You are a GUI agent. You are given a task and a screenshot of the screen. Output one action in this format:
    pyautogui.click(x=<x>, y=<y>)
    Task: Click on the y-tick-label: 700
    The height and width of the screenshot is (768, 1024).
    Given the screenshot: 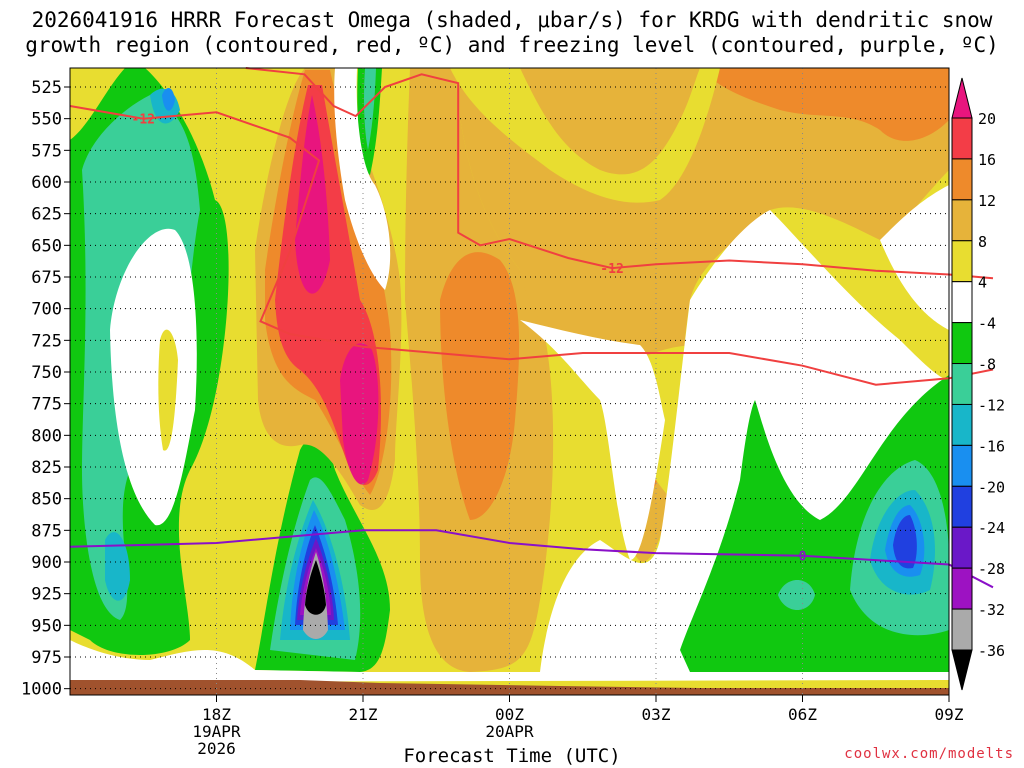 What is the action you would take?
    pyautogui.click(x=46, y=310)
    